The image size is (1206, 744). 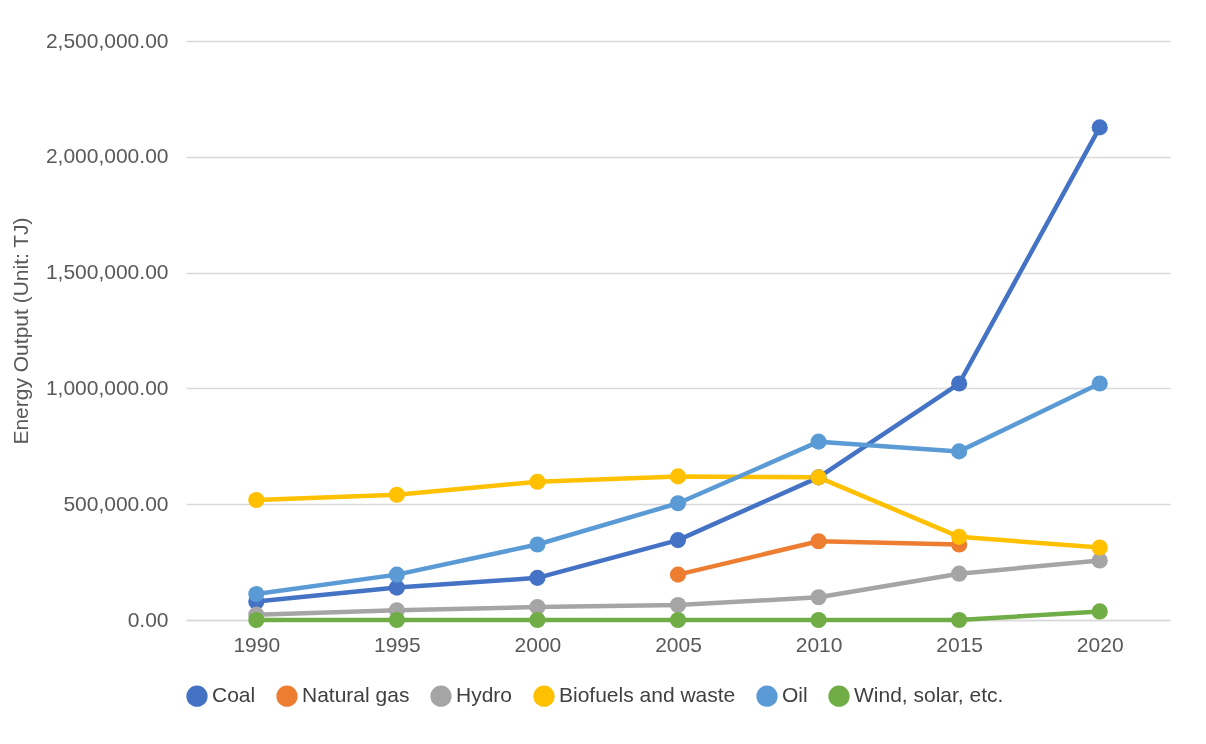 I want to click on x-tick-label: 1990, so click(x=257, y=644).